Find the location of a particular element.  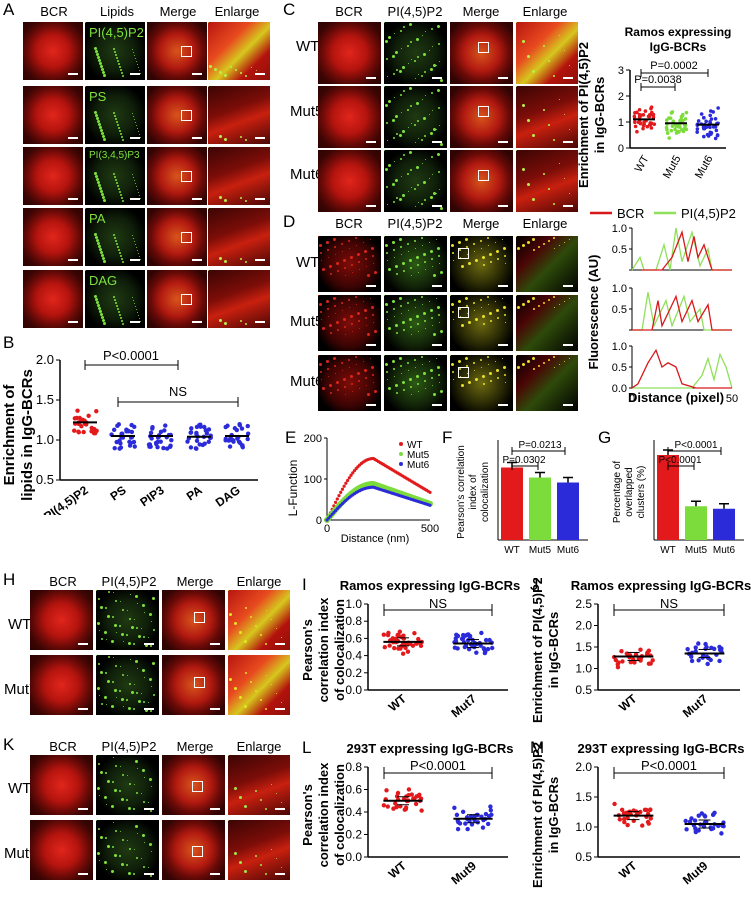

y-tick-label: 1.0 is located at coordinates (353, 604).